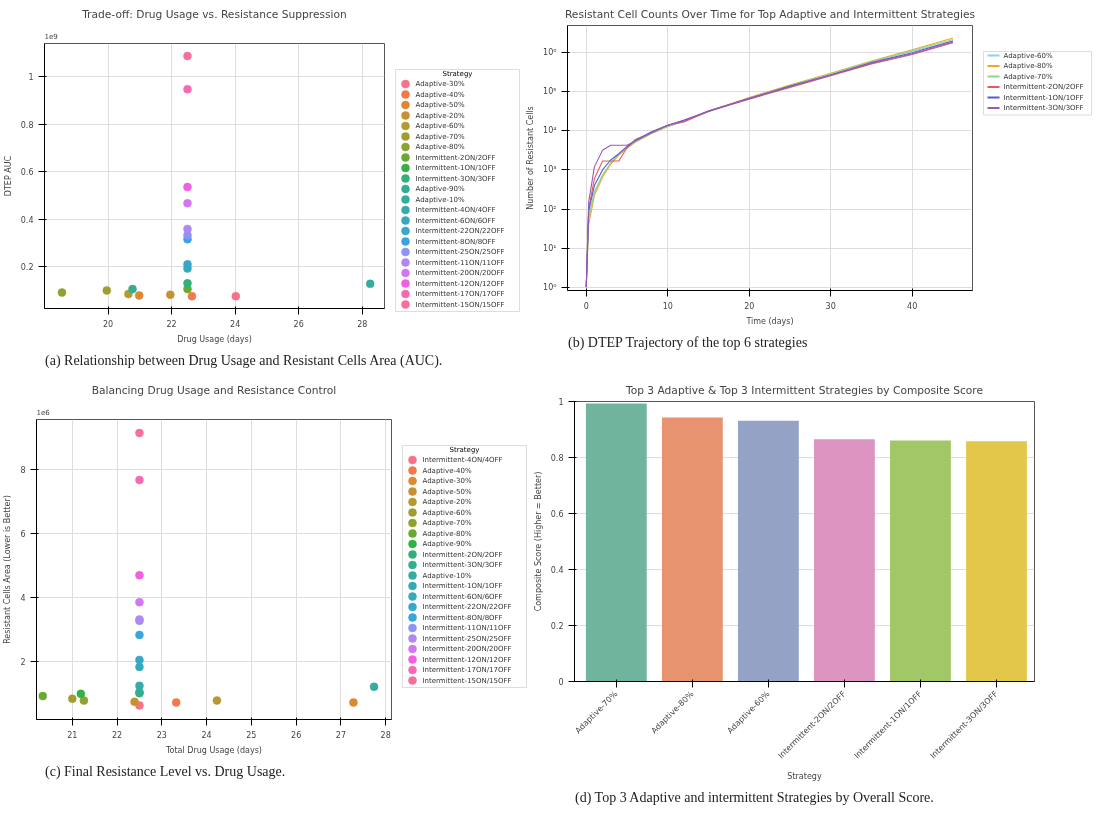 Image resolution: width=1109 pixels, height=826 pixels. What do you see at coordinates (770, 14) in the screenshot?
I see `chart-title: Resistant Cell Counts Over Time for Top Adaptive and Intermittent Strategies` at bounding box center [770, 14].